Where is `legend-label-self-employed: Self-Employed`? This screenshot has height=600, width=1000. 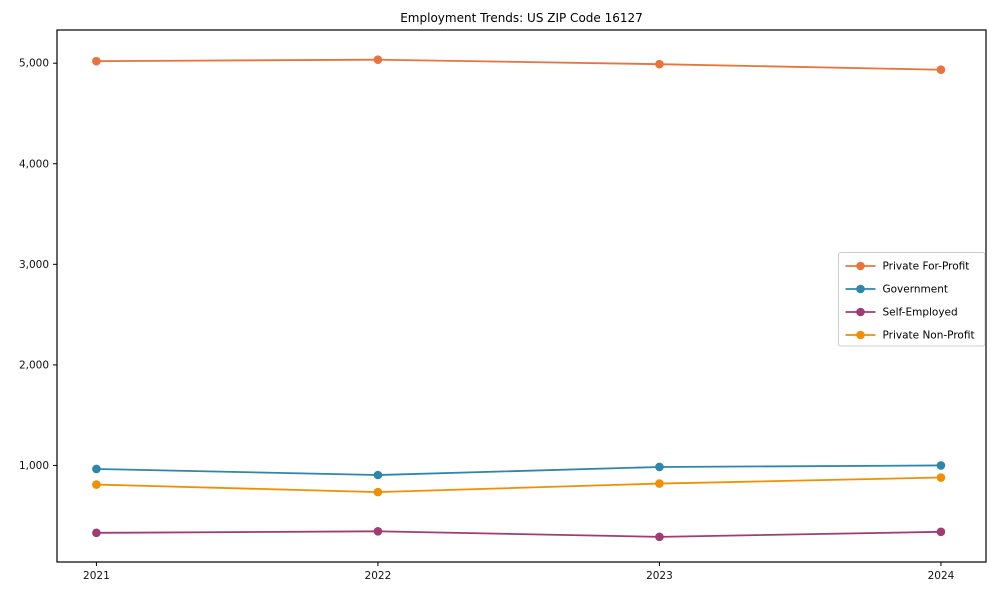
legend-label-self-employed: Self-Employed is located at coordinates (920, 313).